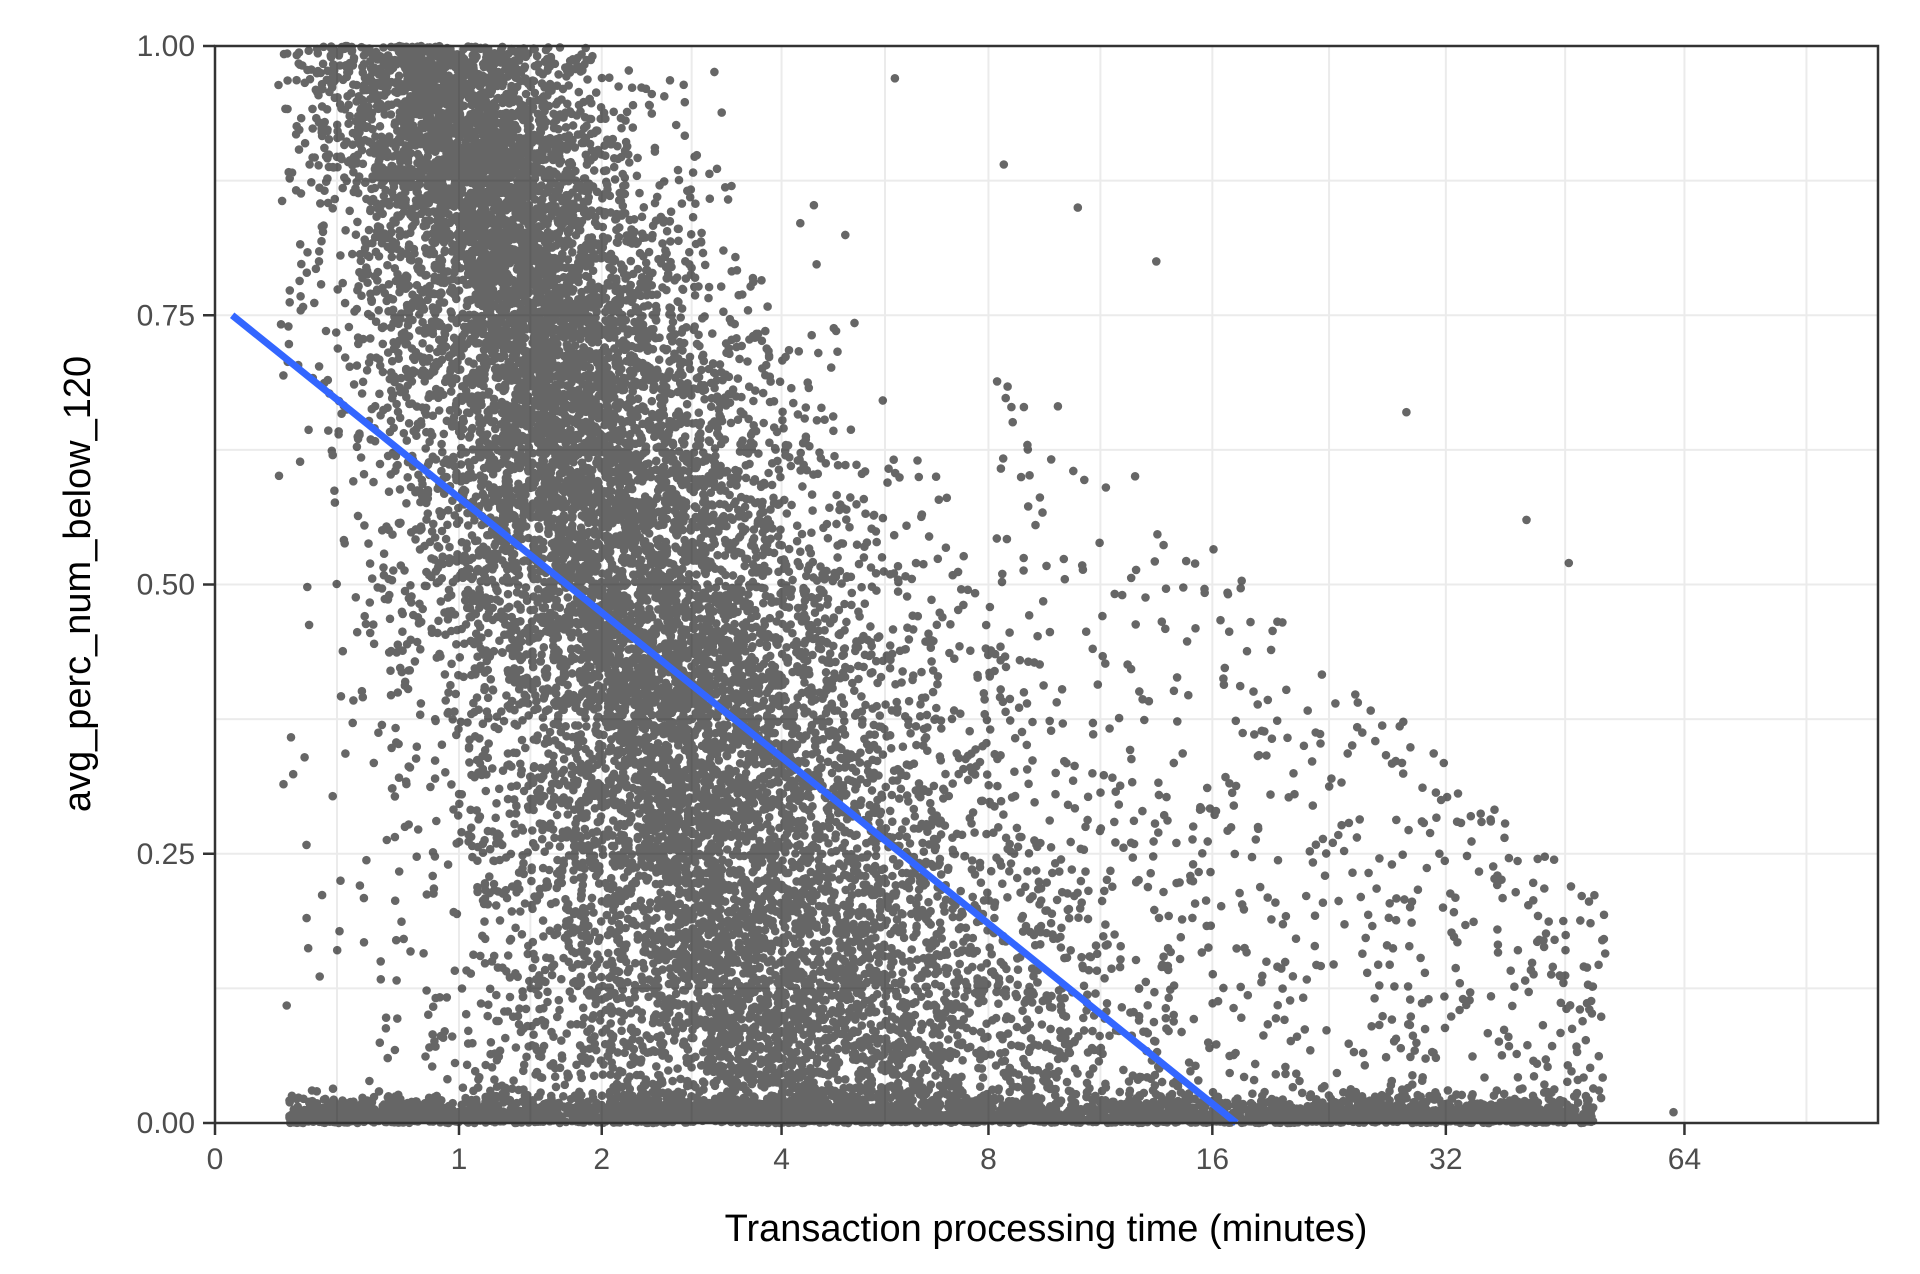 This screenshot has height=1274, width=1920. Describe the element at coordinates (459, 1159) in the screenshot. I see `x-tick-label: 1` at that location.